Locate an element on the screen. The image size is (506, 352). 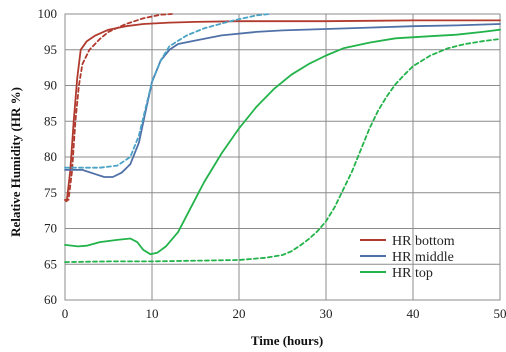
y-tick-label: 80 is located at coordinates (50, 156).